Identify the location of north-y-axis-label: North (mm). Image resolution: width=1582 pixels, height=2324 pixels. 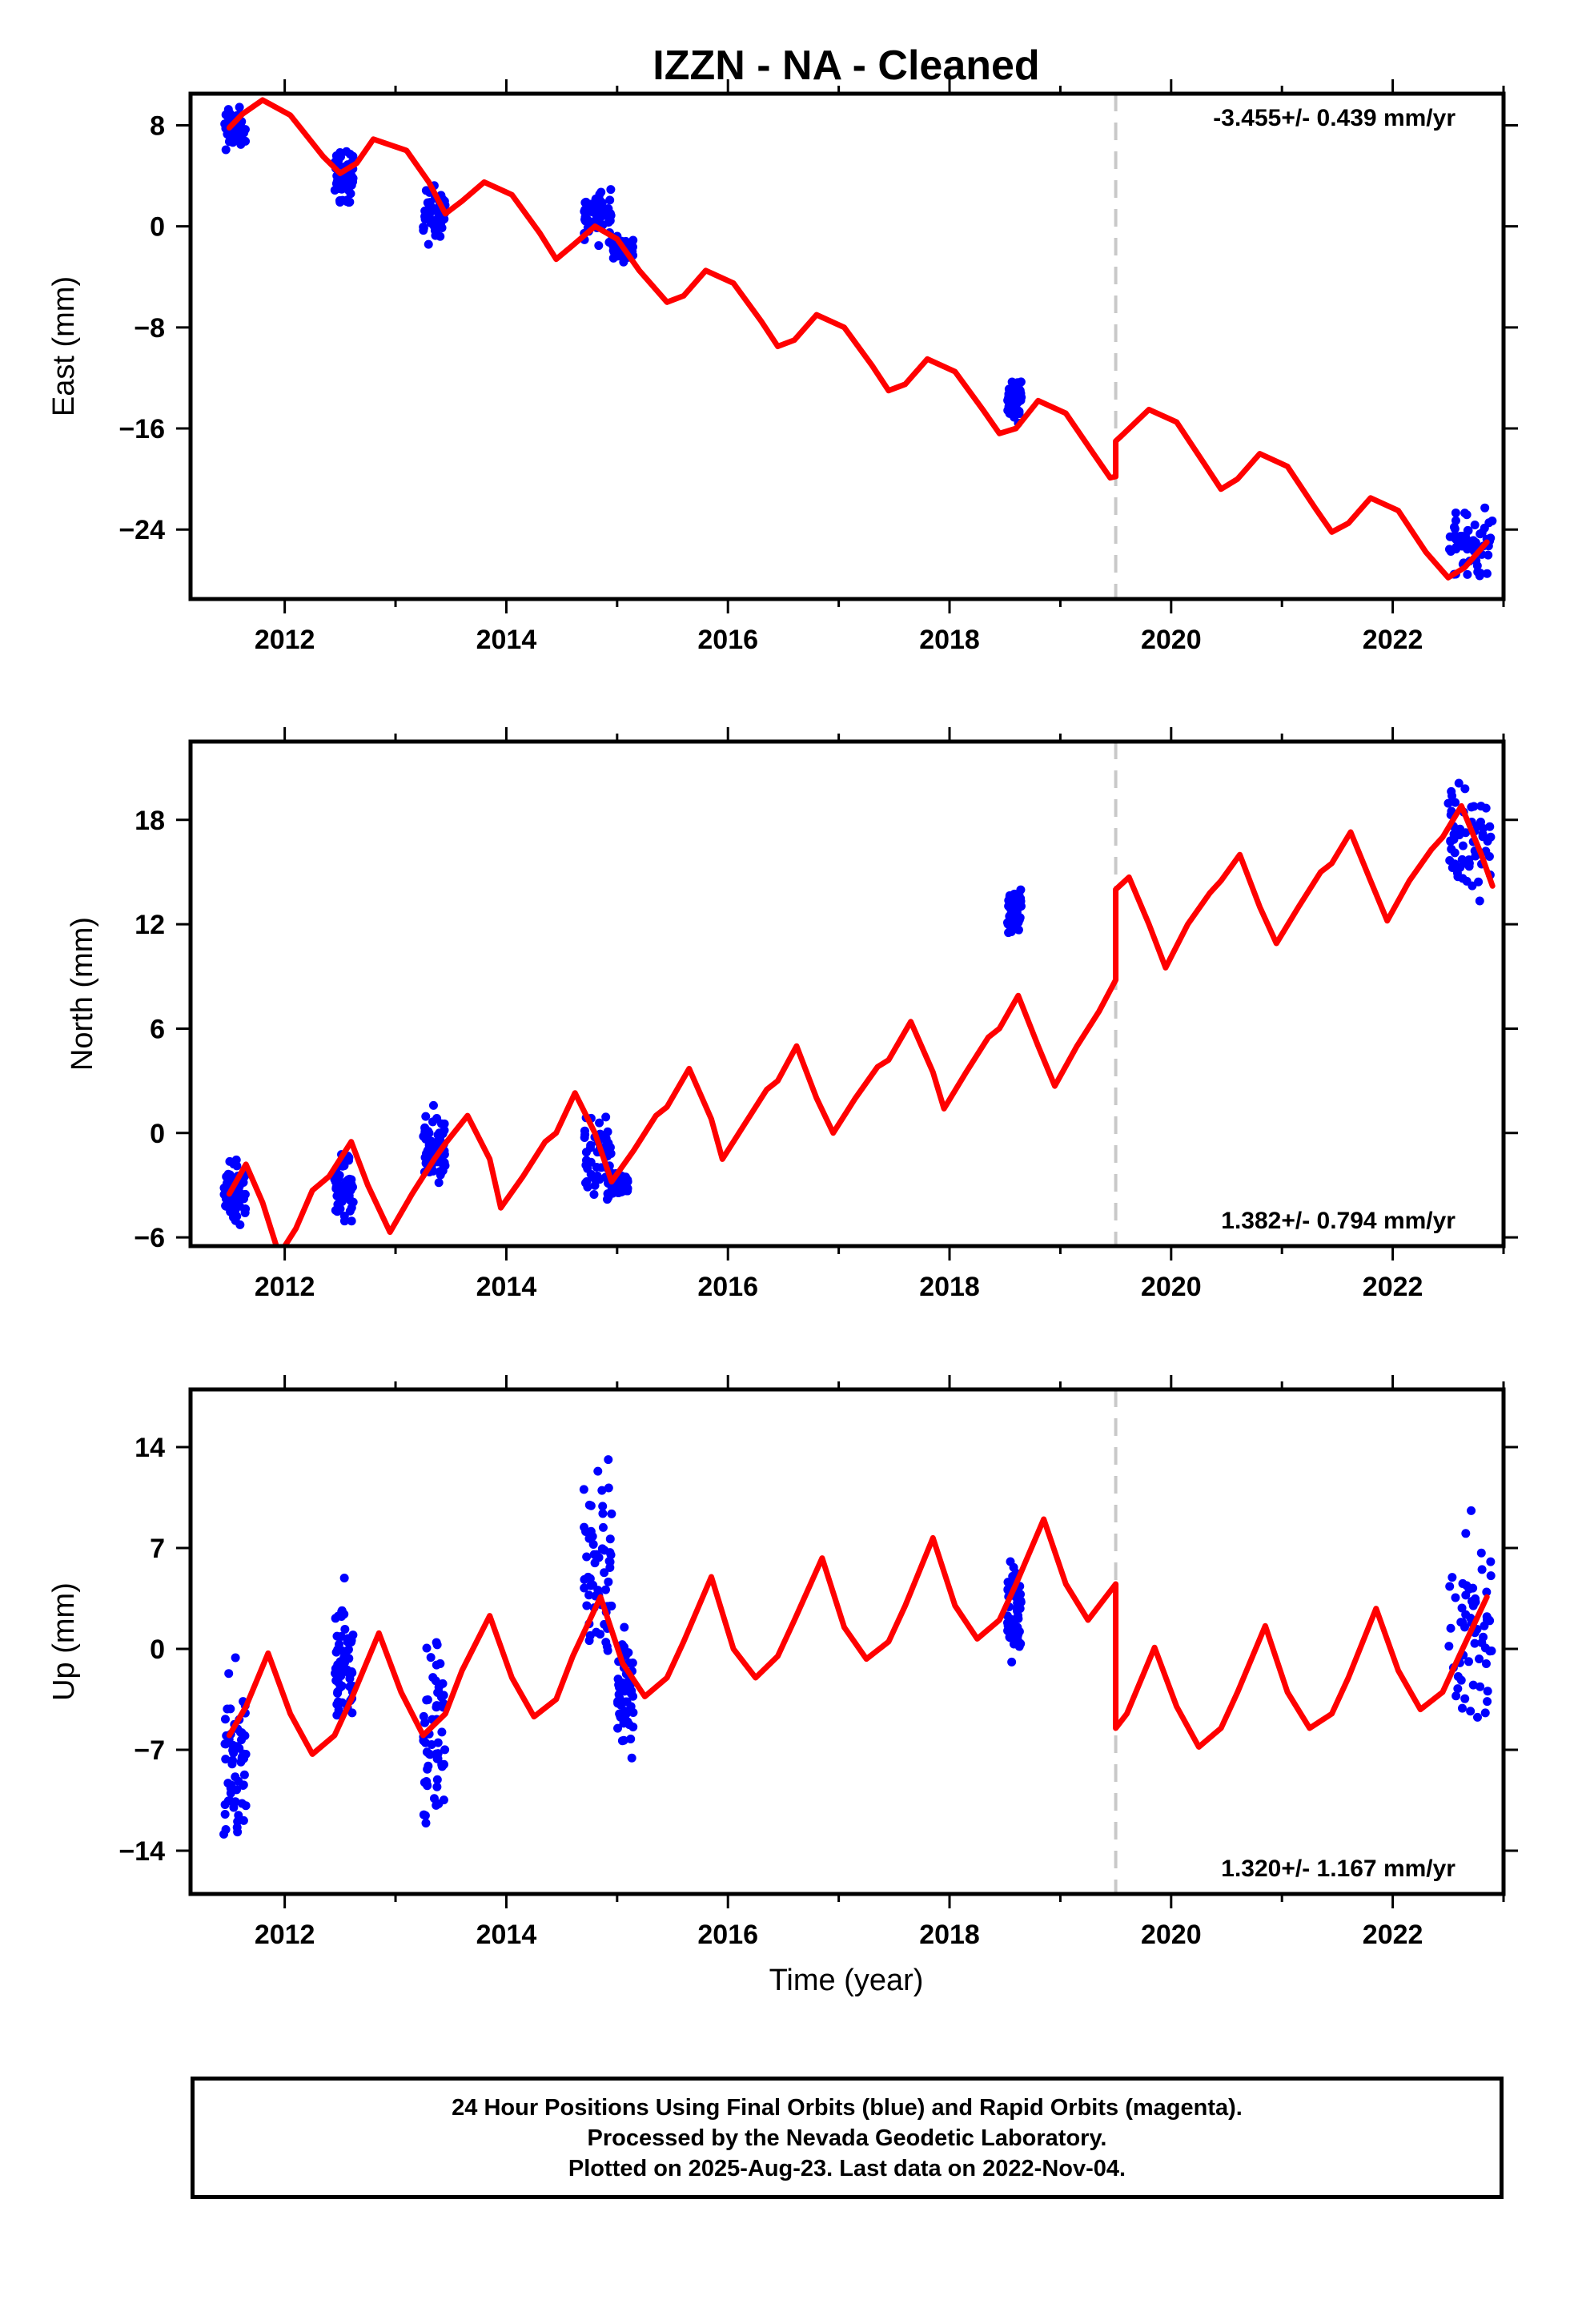
(82, 994).